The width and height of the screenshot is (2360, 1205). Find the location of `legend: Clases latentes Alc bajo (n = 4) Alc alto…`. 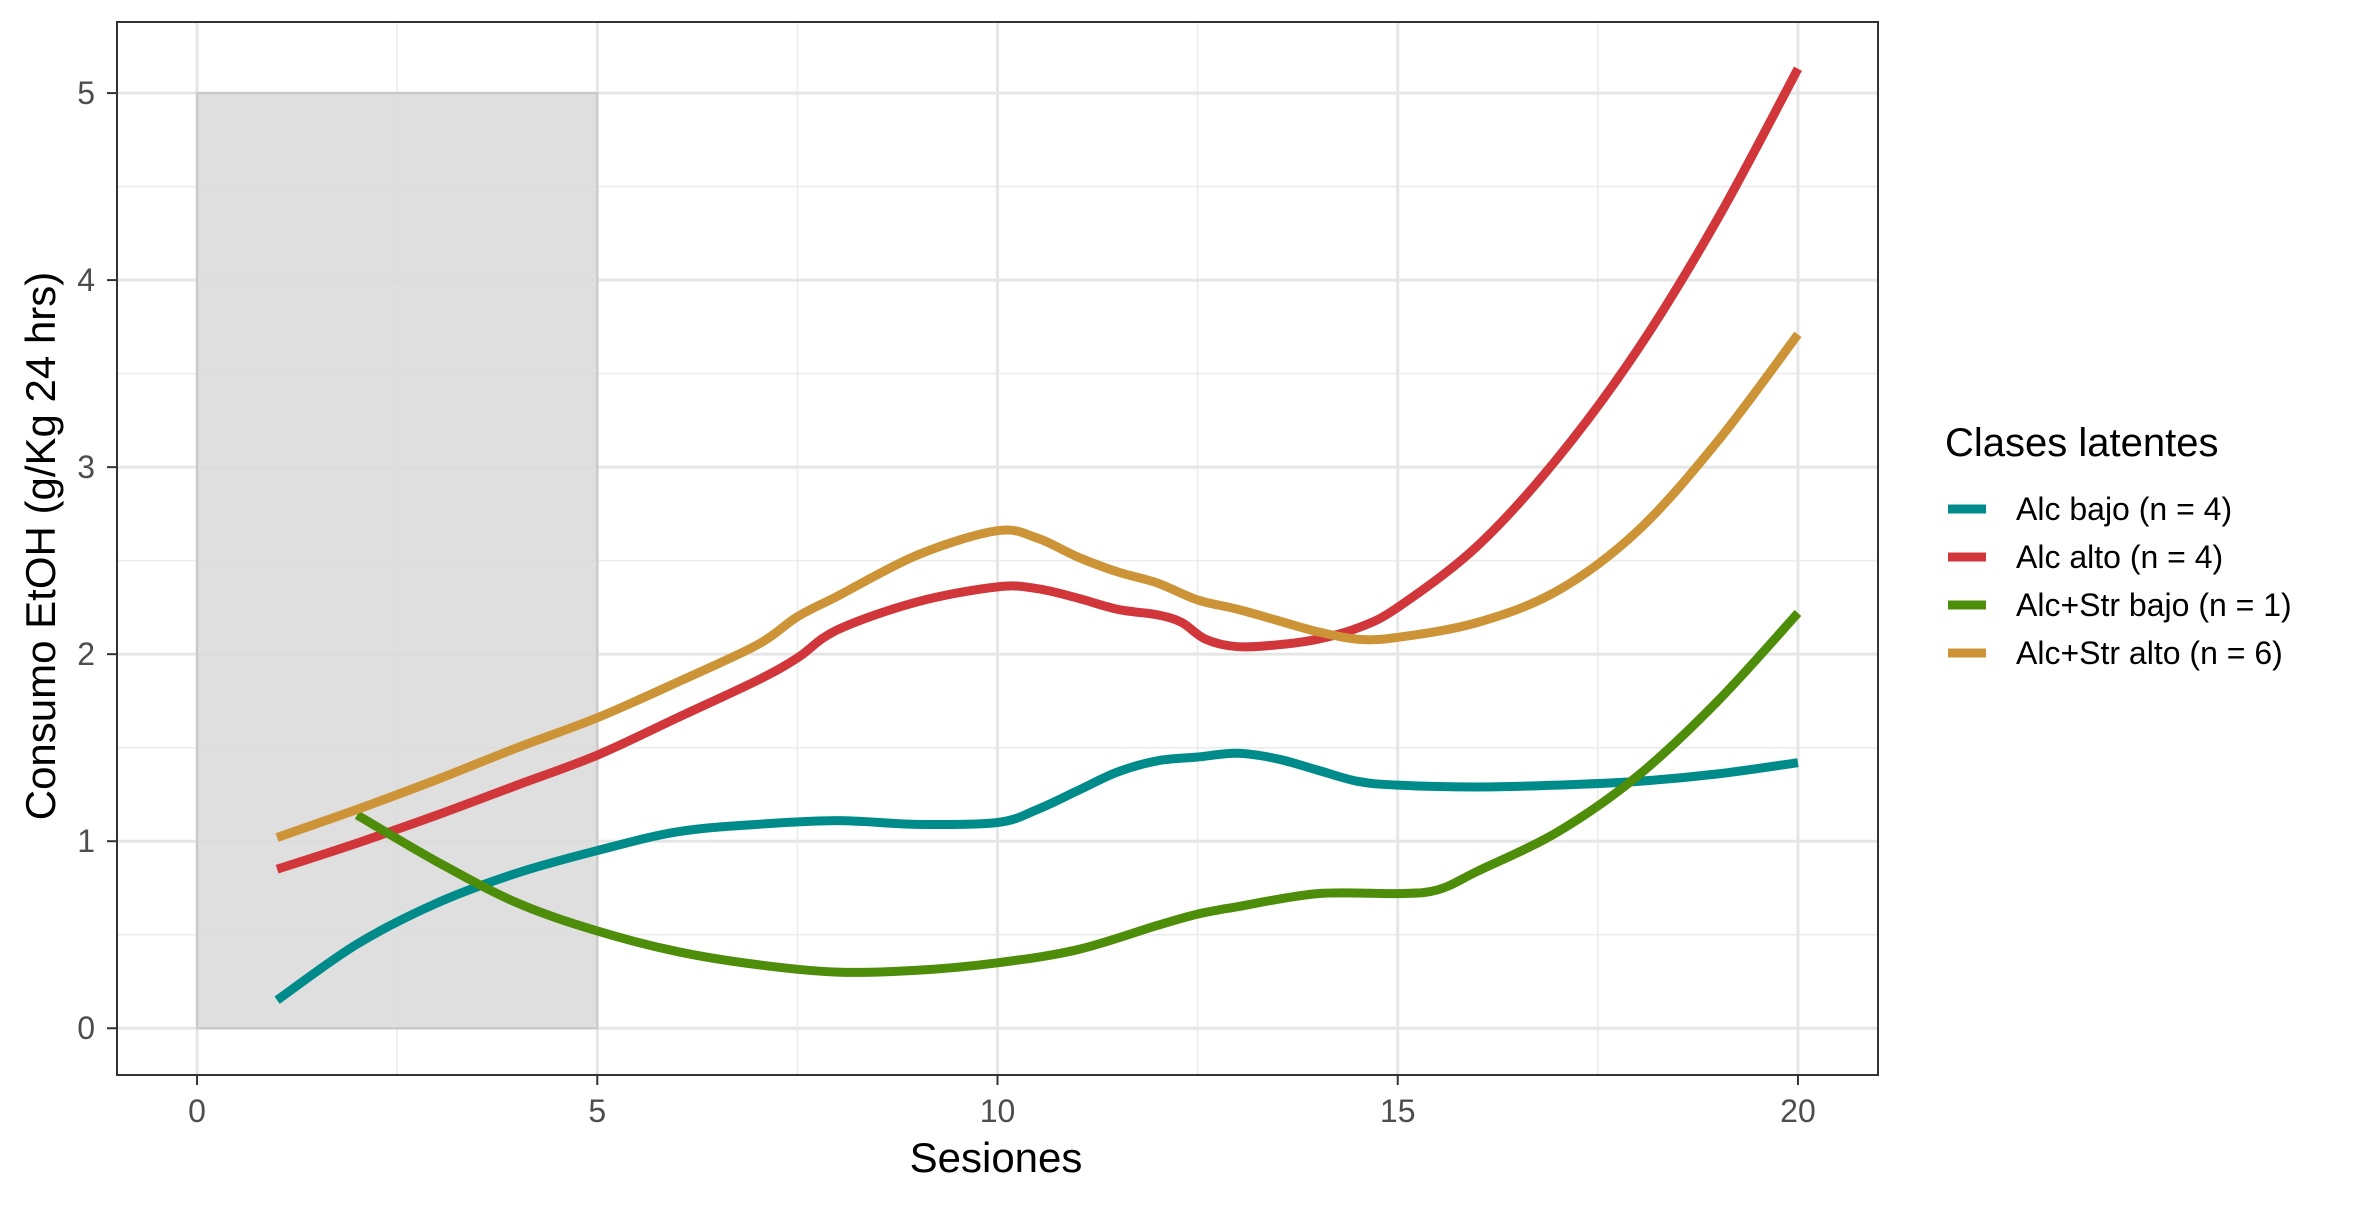

legend: Clases latentes Alc bajo (n = 4) Alc alto… is located at coordinates (2118, 546).